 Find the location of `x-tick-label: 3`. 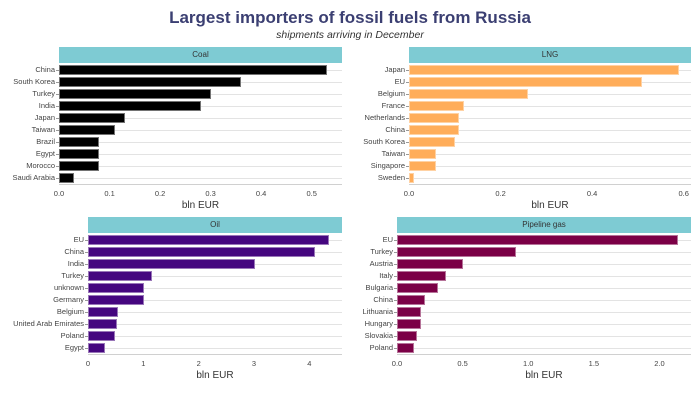

x-tick-label: 3 is located at coordinates (254, 363).